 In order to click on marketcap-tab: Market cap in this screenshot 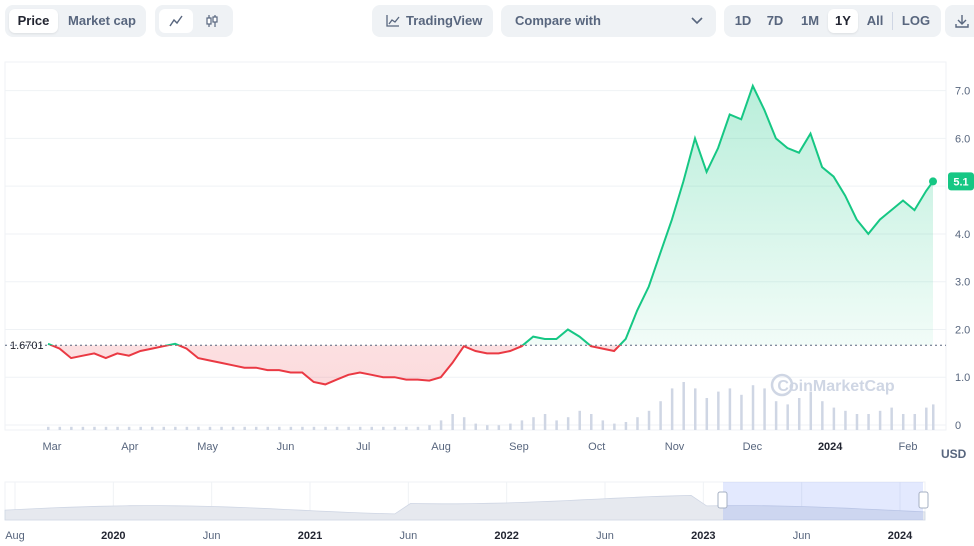, I will do `click(102, 20)`.